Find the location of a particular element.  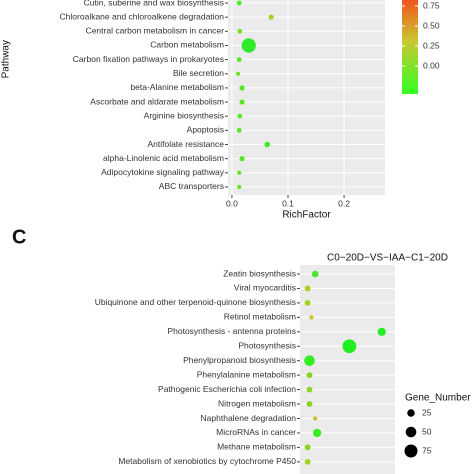

y-tick-label: Zeatin biosynthesis is located at coordinates (259, 273).